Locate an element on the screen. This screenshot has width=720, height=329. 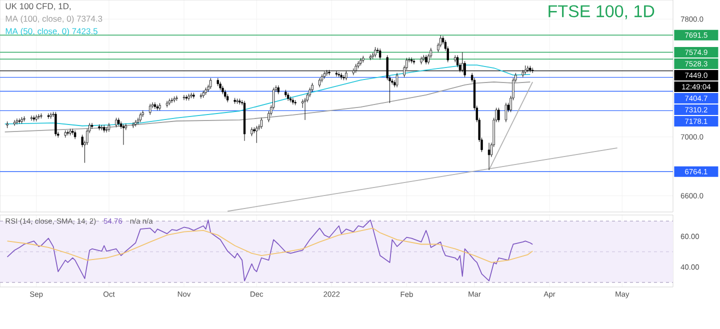
chart-subtitle: UK 100 CFD, 1D, is located at coordinates (38, 6).